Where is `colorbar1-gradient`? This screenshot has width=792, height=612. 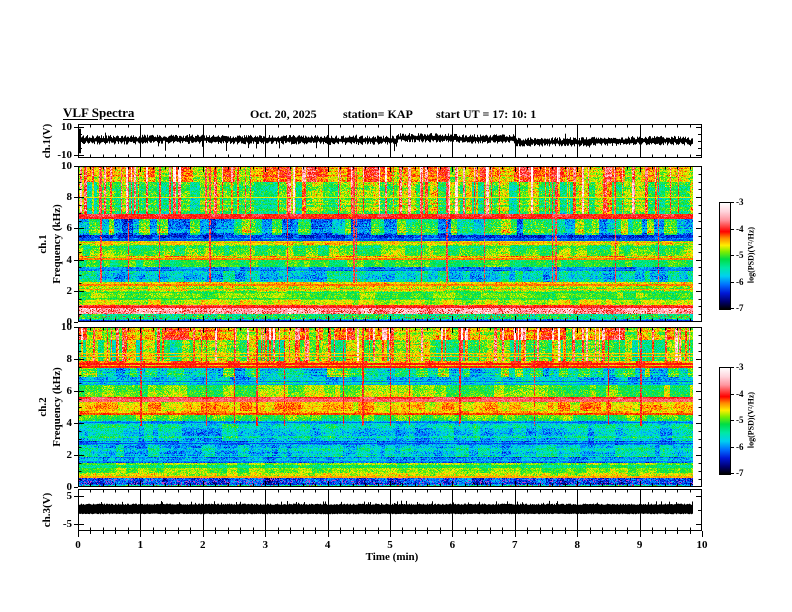 colorbar1-gradient is located at coordinates (725, 256).